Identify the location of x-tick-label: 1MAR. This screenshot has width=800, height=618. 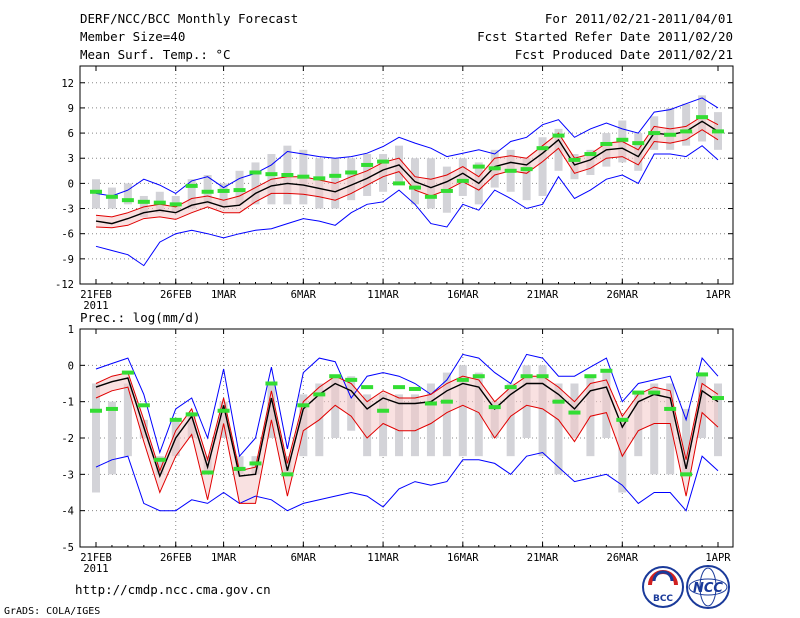
(224, 558).